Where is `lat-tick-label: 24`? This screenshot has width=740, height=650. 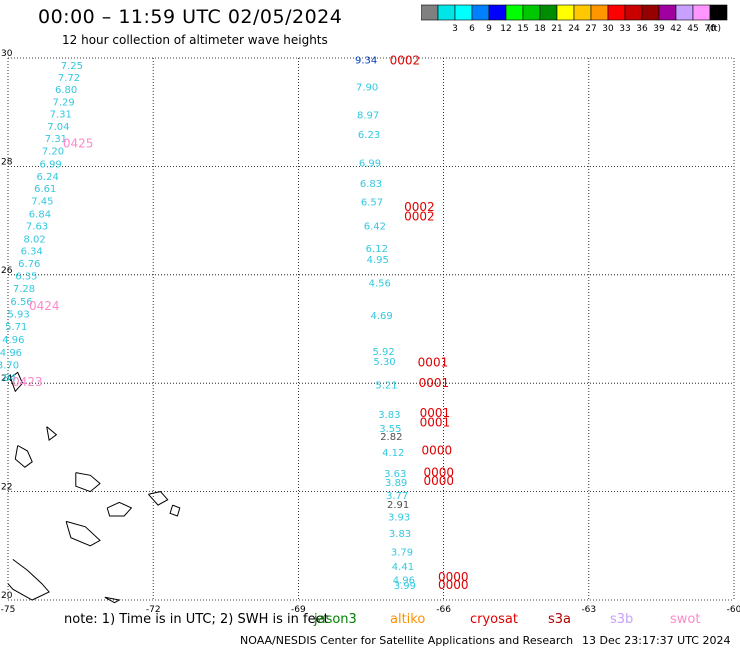 lat-tick-label: 24 is located at coordinates (7, 379).